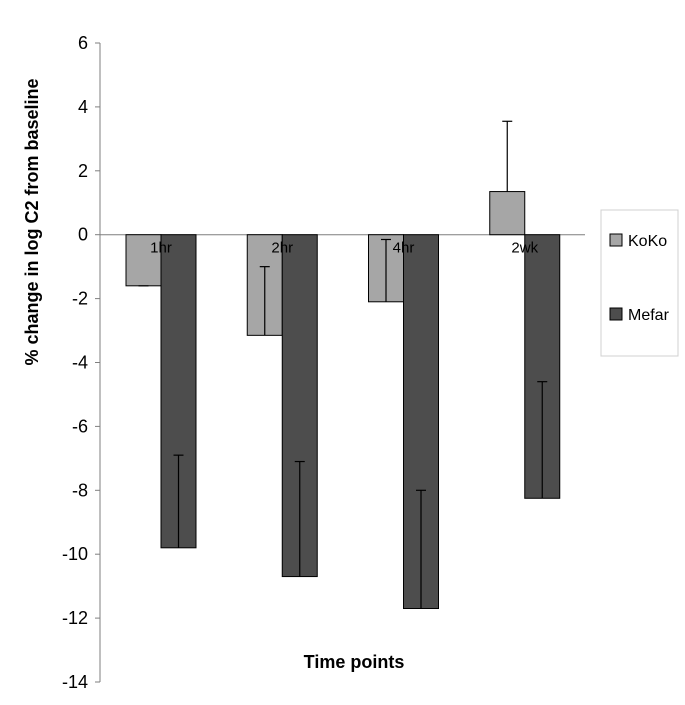  What do you see at coordinates (32, 221) in the screenshot?
I see `y-axis-title: % change in log C2 from baseline` at bounding box center [32, 221].